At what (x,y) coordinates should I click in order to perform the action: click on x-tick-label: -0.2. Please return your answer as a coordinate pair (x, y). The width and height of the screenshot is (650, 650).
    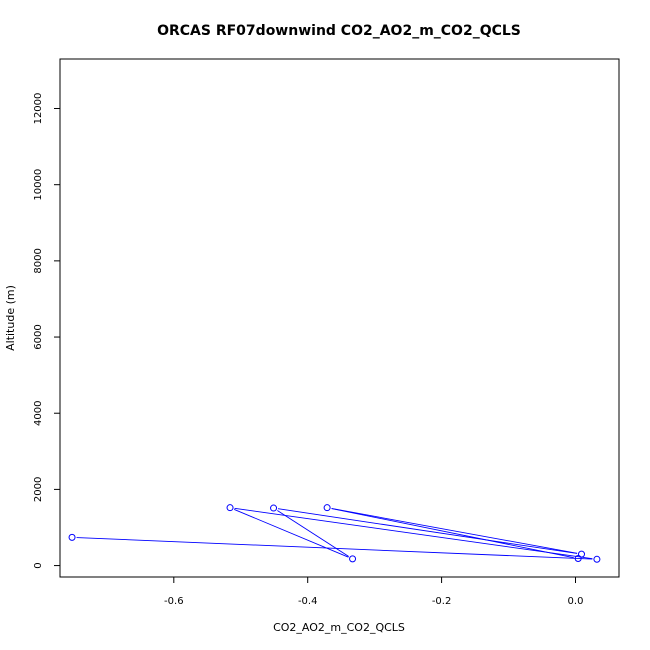
    Looking at the image, I should click on (442, 601).